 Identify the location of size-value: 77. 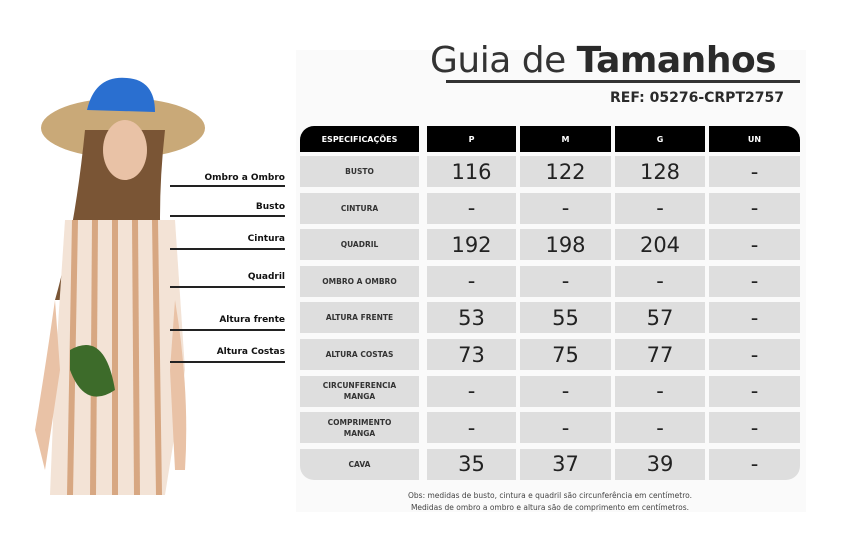
(660, 354).